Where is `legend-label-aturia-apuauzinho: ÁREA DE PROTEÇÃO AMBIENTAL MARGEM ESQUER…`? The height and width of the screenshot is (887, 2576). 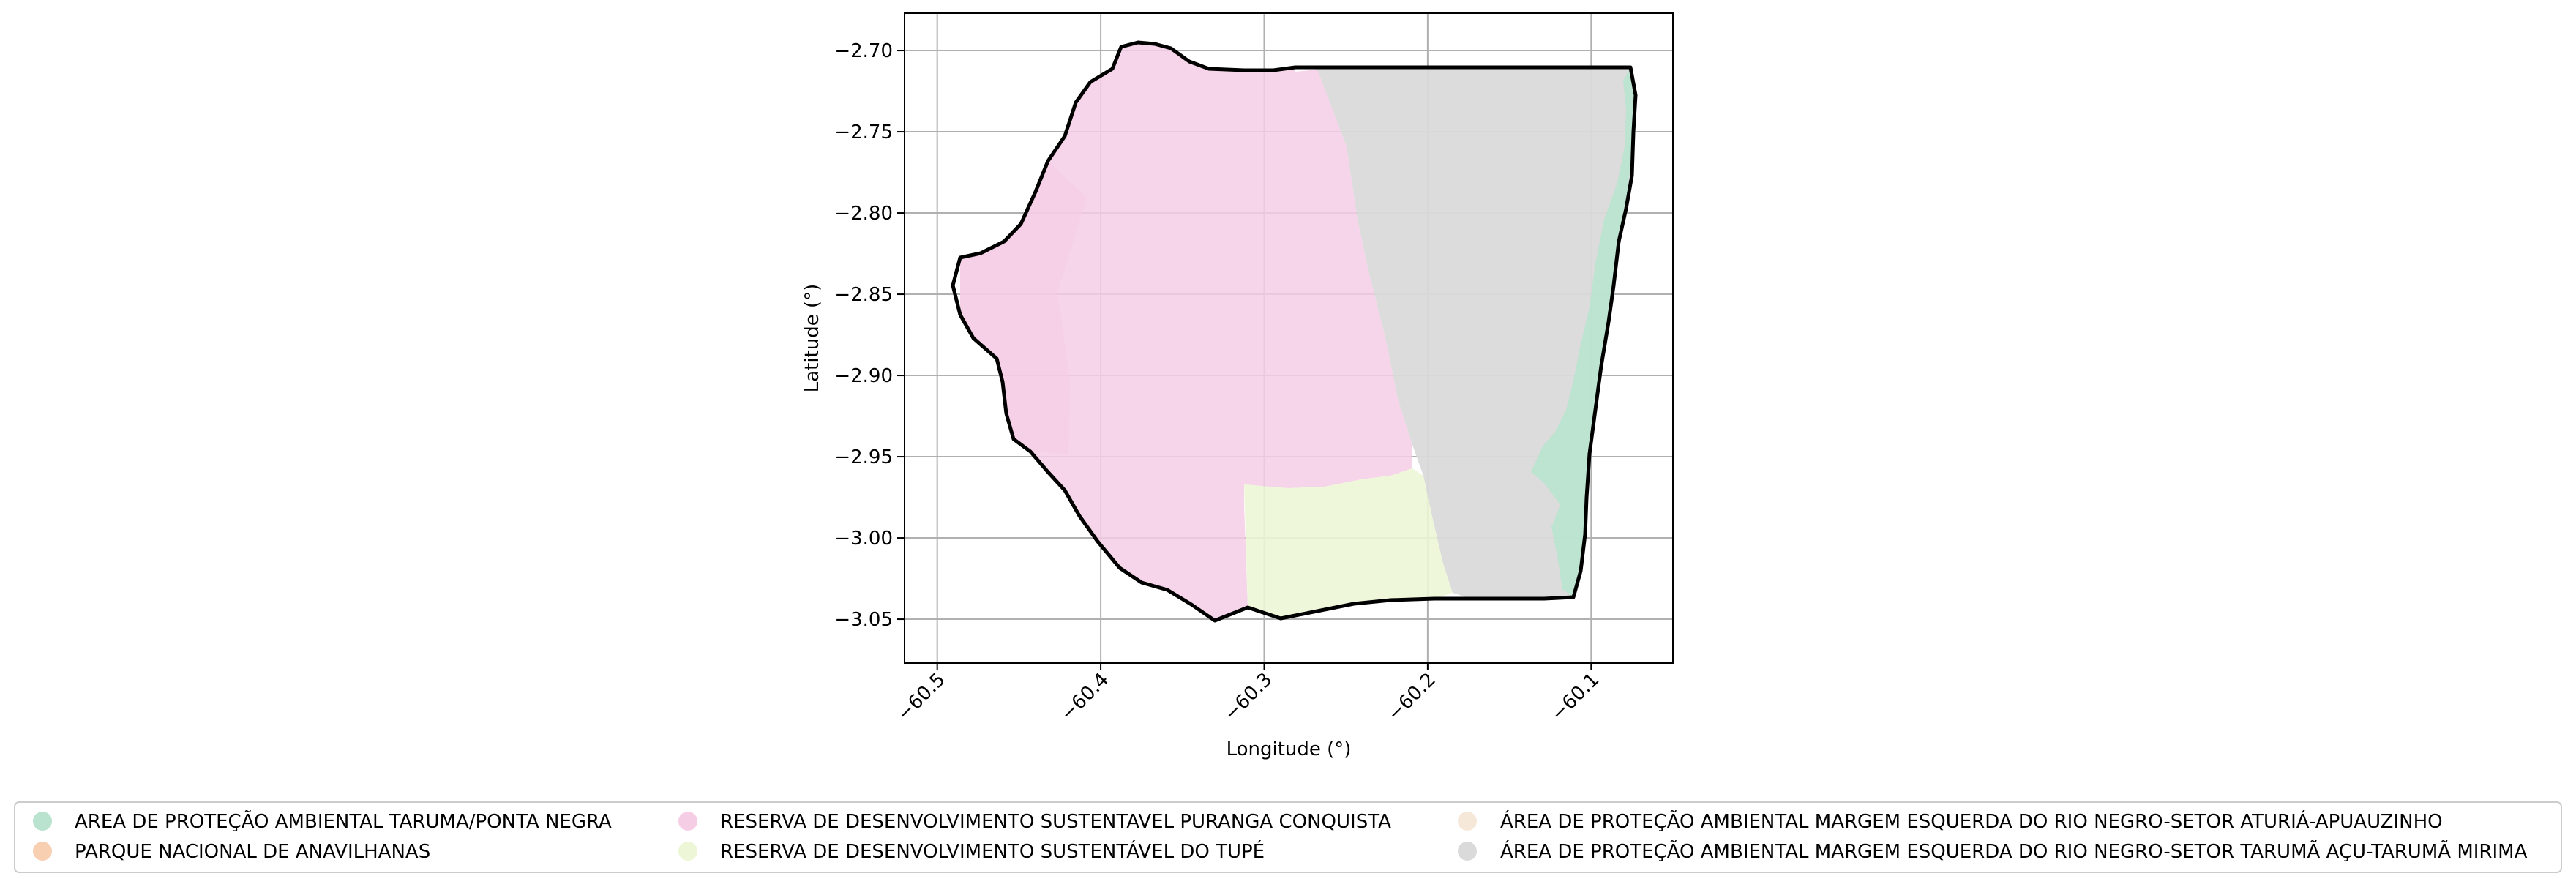 legend-label-aturia-apuauzinho: ÁREA DE PROTEÇÃO AMBIENTAL MARGEM ESQUER… is located at coordinates (1971, 821).